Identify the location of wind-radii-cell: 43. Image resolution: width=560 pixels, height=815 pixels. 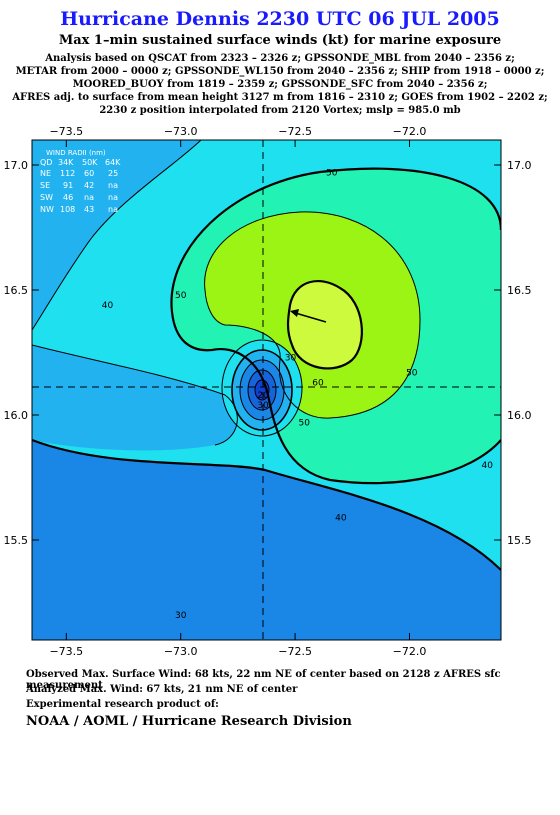
(89, 209).